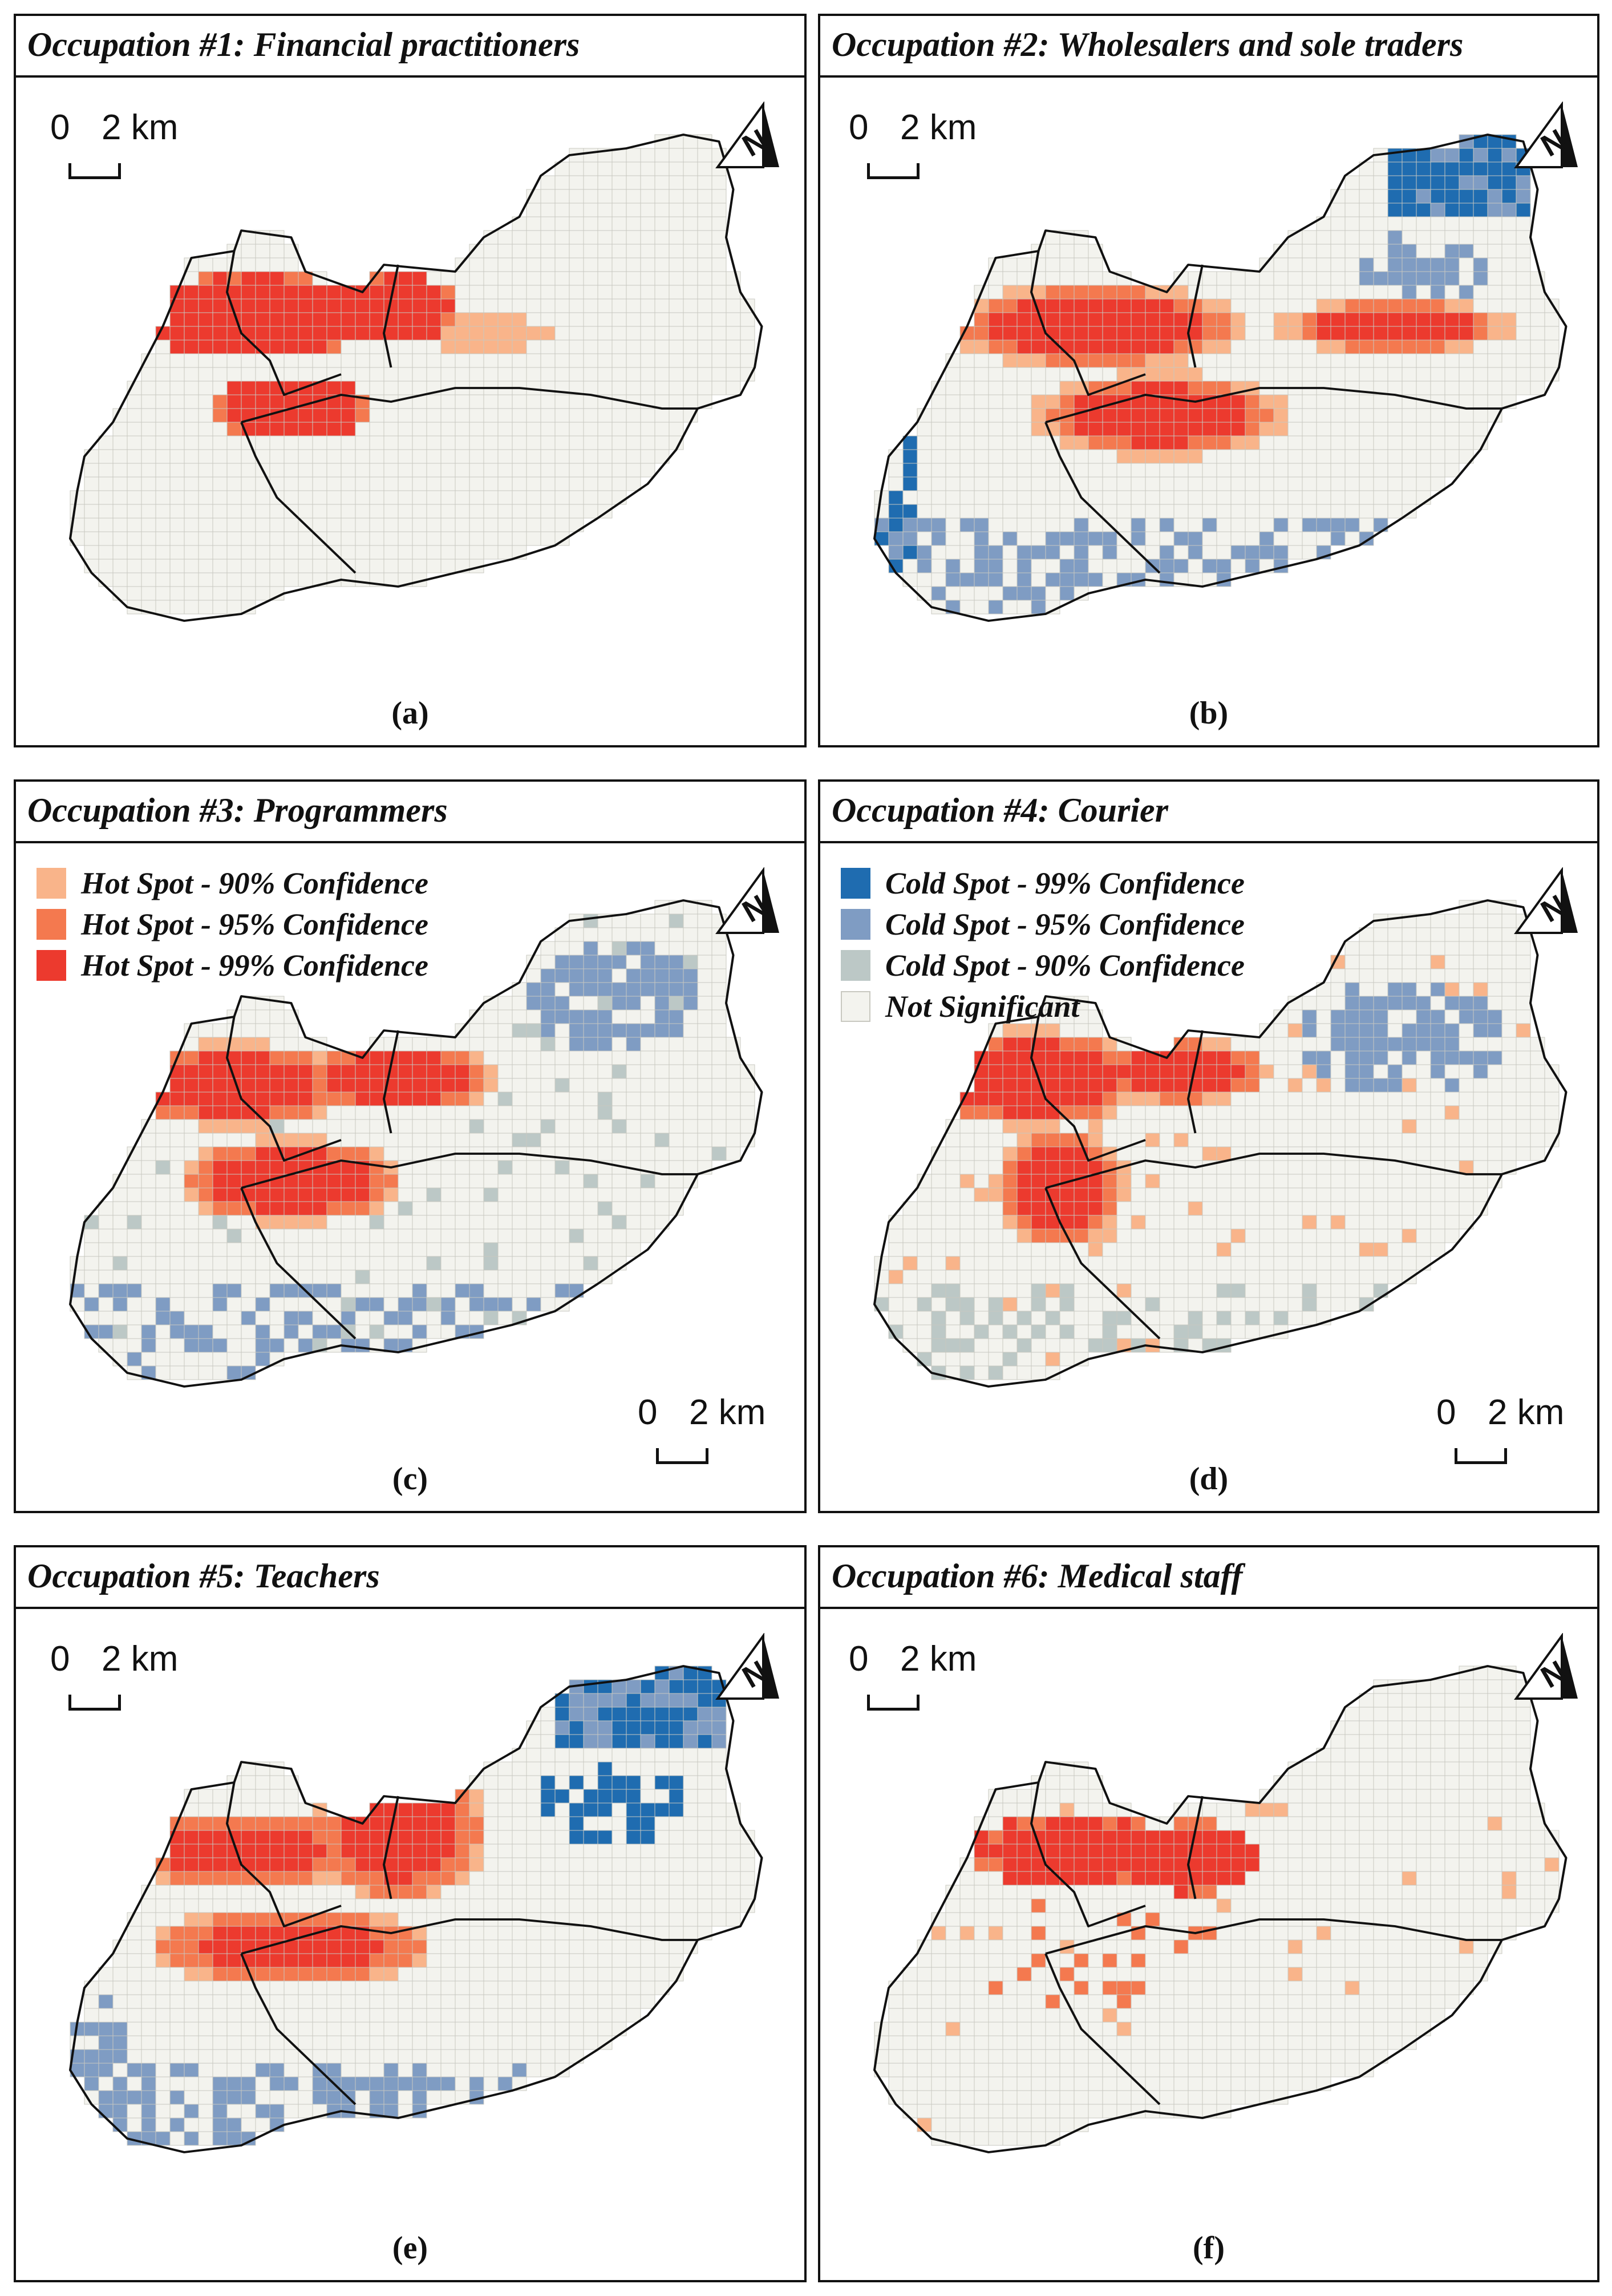  Describe the element at coordinates (391, 316) in the screenshot. I see `district-boundary` at that location.